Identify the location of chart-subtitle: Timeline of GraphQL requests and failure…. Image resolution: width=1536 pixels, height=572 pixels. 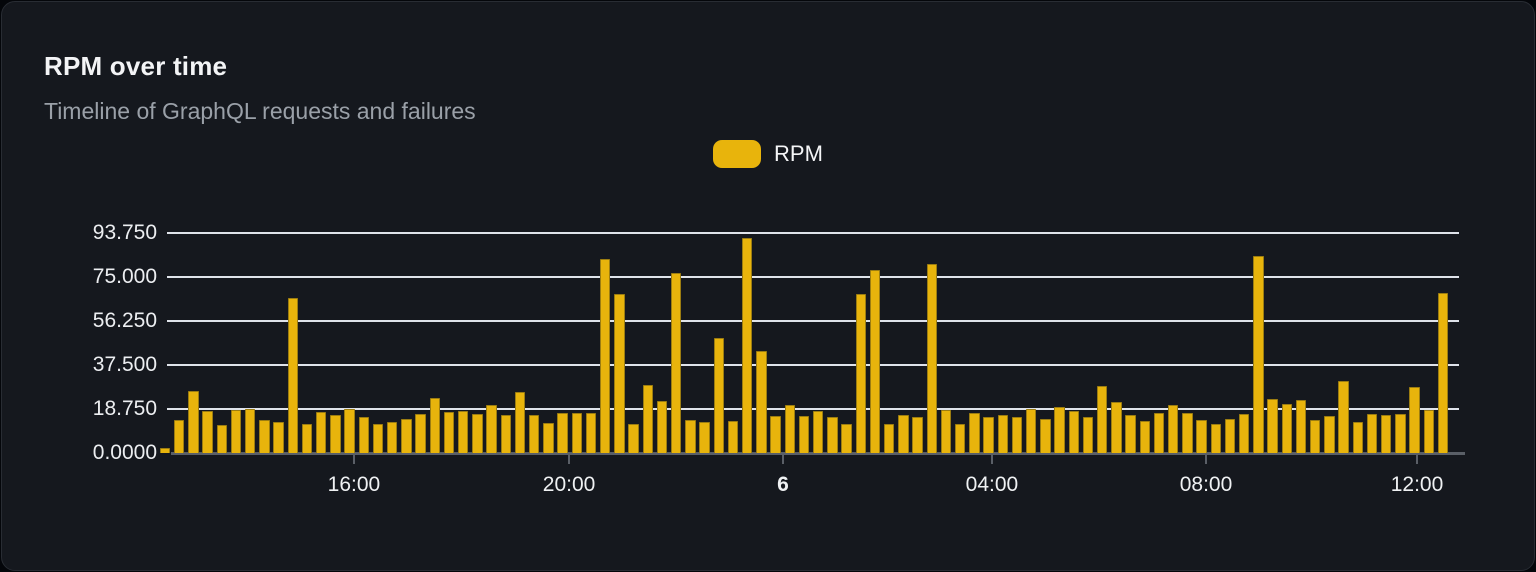
(260, 111).